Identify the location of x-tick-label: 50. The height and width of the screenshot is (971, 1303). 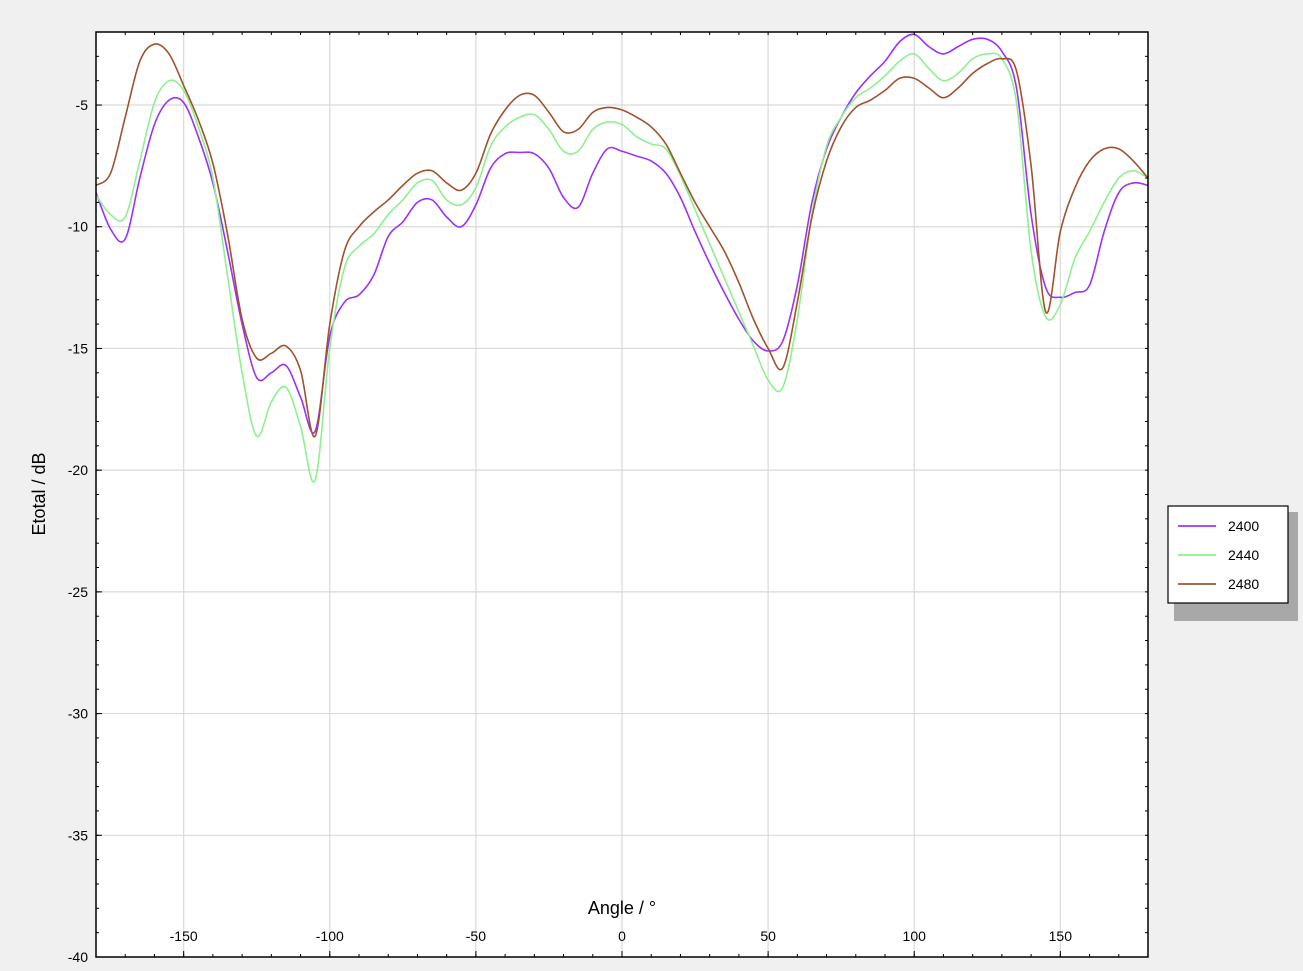
(768, 936).